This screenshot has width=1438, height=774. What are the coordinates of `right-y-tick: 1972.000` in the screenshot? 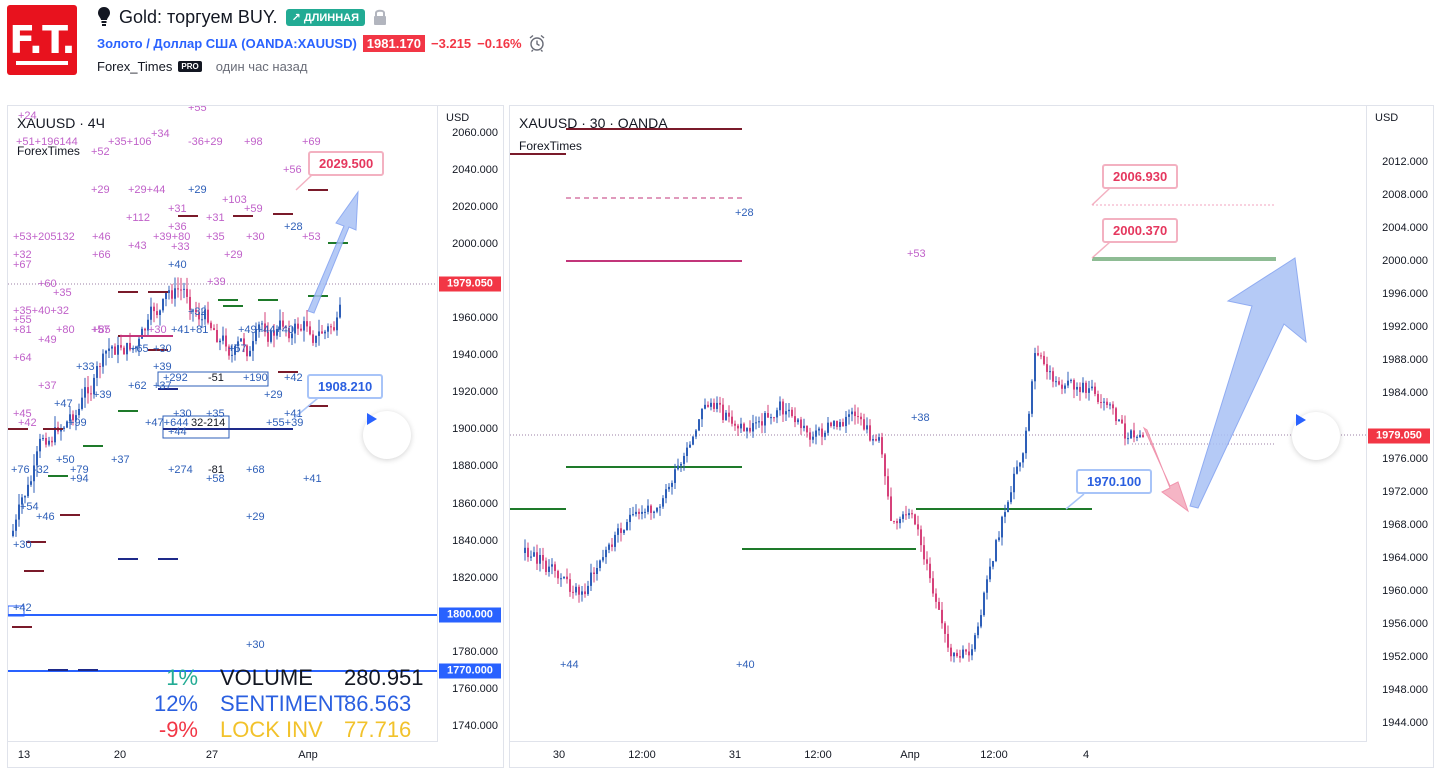 It's located at (1405, 492).